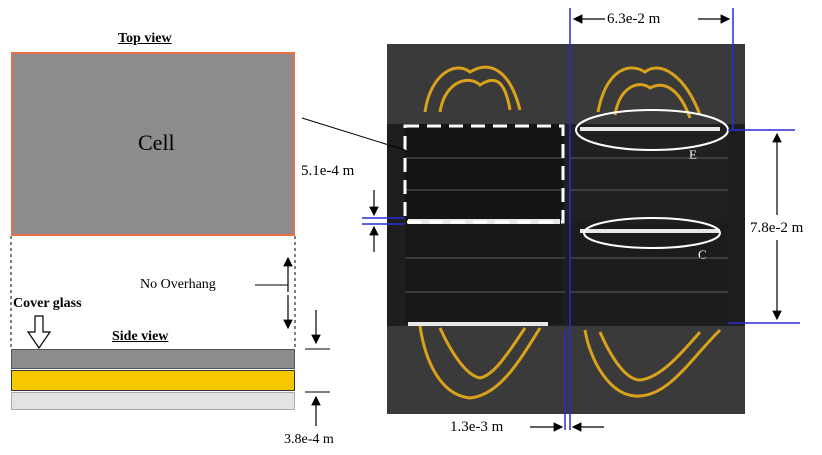 The height and width of the screenshot is (455, 822). What do you see at coordinates (47, 303) in the screenshot?
I see `cover-glass-label: Cover glass` at bounding box center [47, 303].